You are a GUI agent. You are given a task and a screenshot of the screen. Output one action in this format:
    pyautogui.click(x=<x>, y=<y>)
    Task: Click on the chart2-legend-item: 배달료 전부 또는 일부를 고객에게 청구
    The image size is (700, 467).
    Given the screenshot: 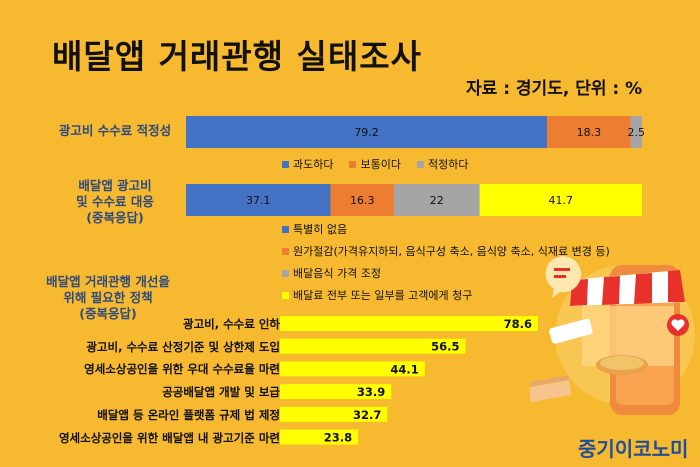 What is the action you would take?
    pyautogui.click(x=446, y=296)
    